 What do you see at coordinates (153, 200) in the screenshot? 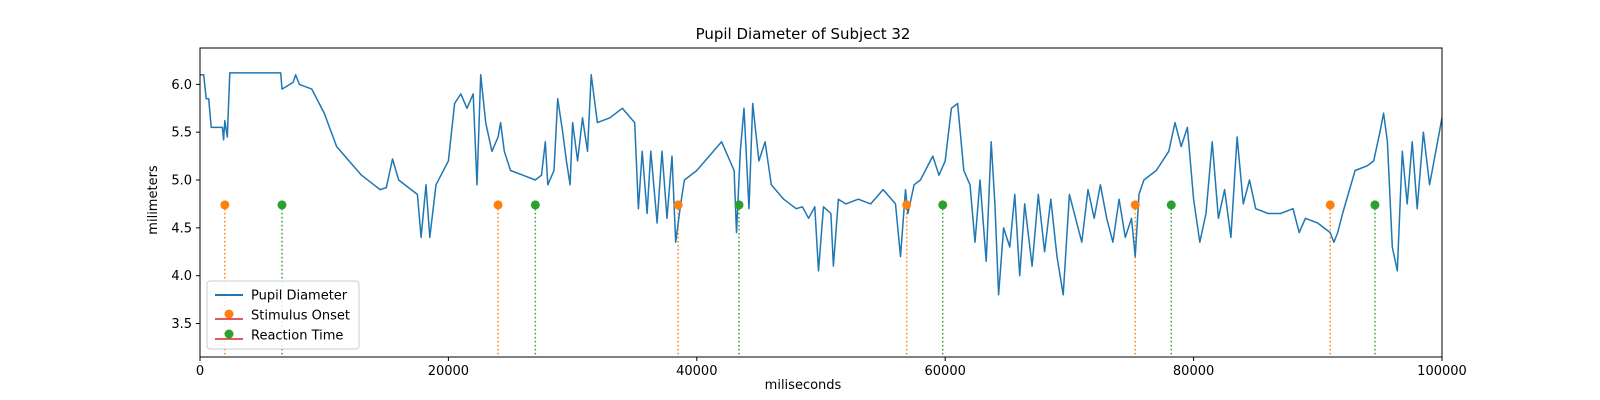
I see `y-axis-label: milimeters` at bounding box center [153, 200].